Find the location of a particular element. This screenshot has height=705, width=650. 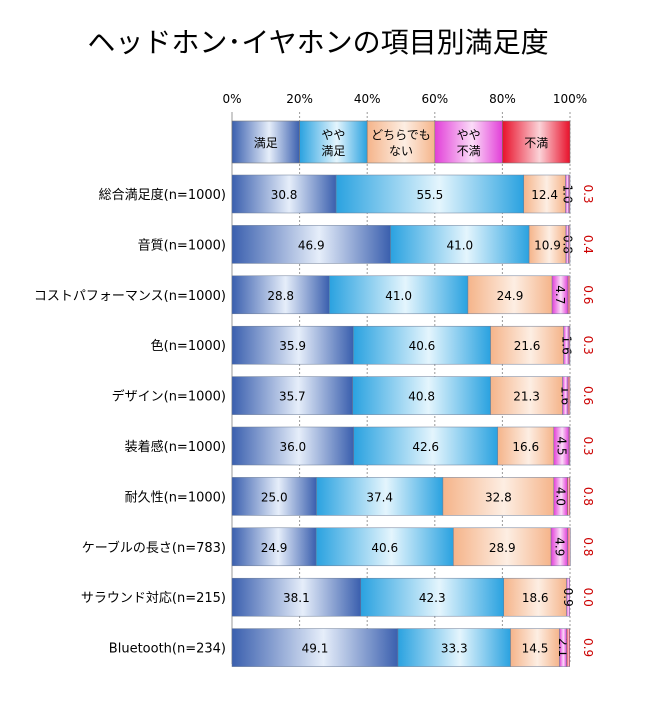

category-label: コストパフォーマンス(n=1000) is located at coordinates (130, 296).